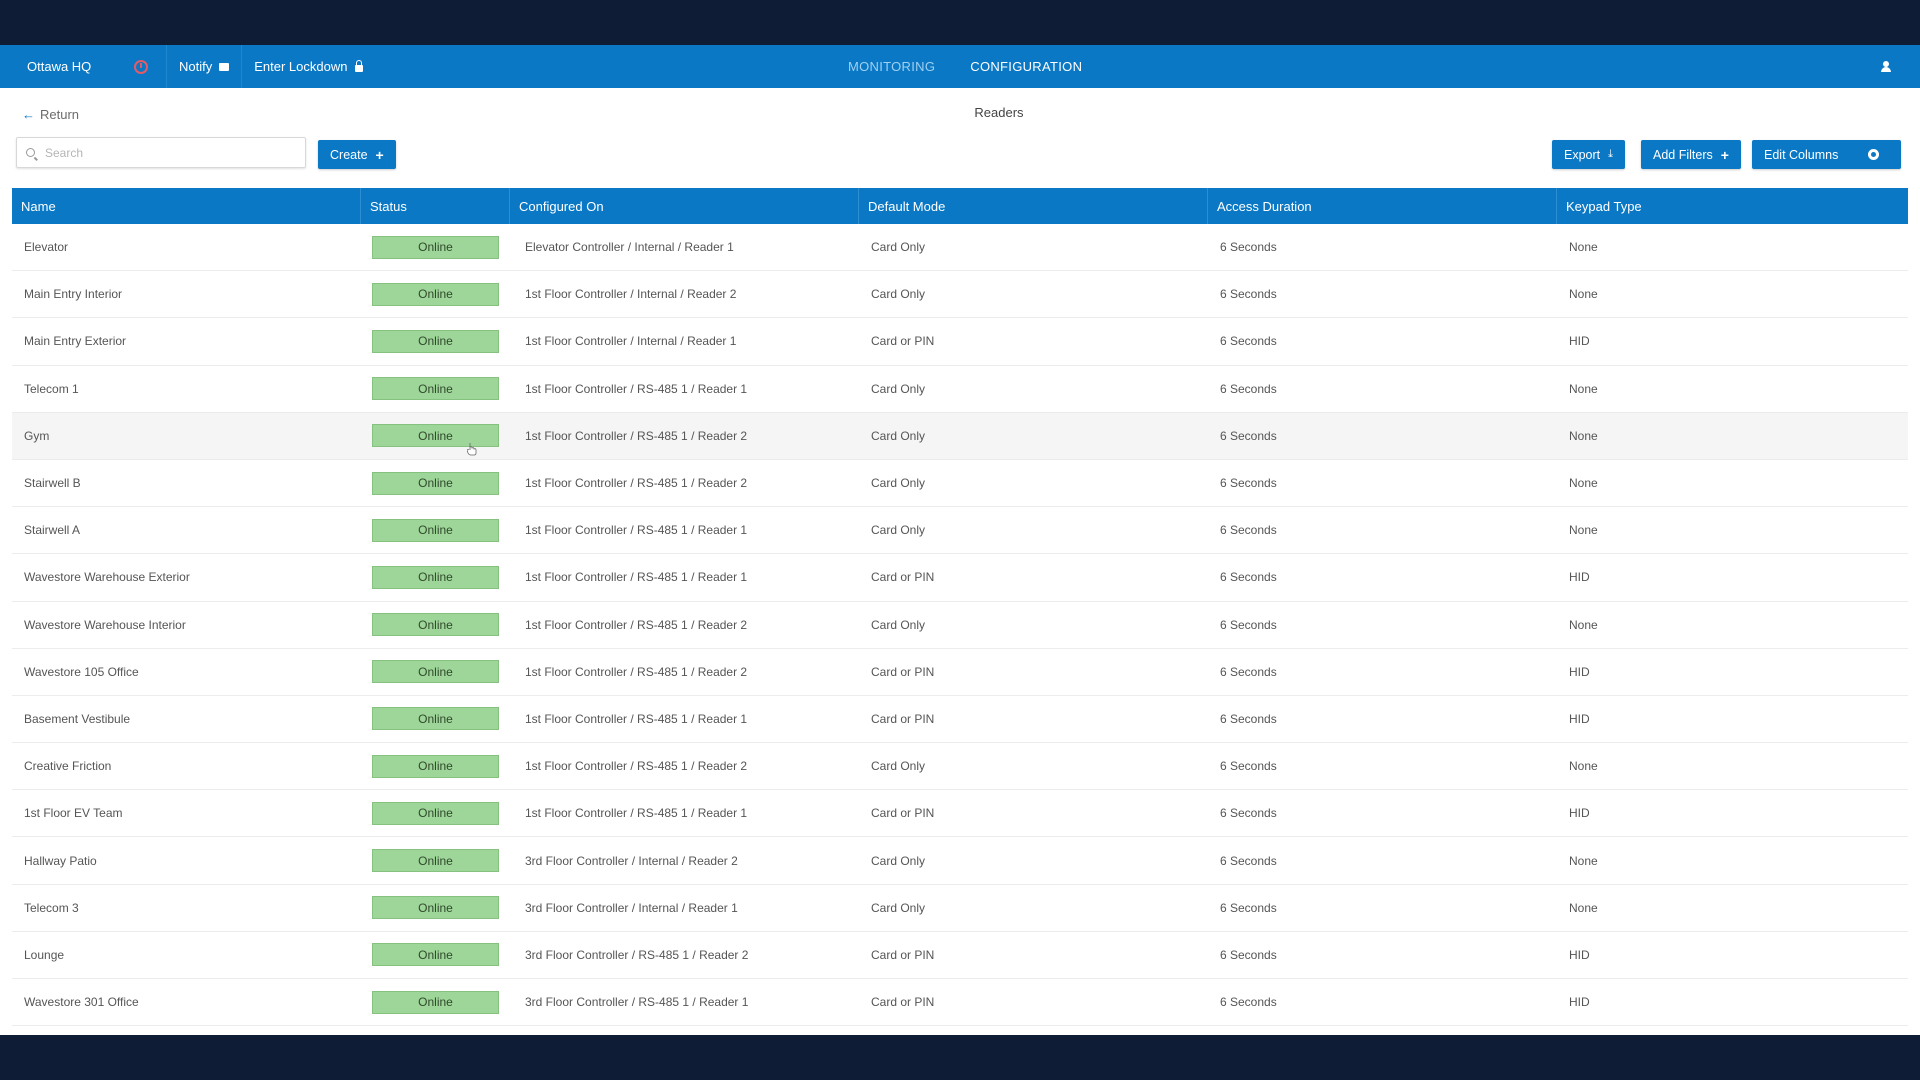  Describe the element at coordinates (203, 66) in the screenshot. I see `notify-button: Notify` at that location.